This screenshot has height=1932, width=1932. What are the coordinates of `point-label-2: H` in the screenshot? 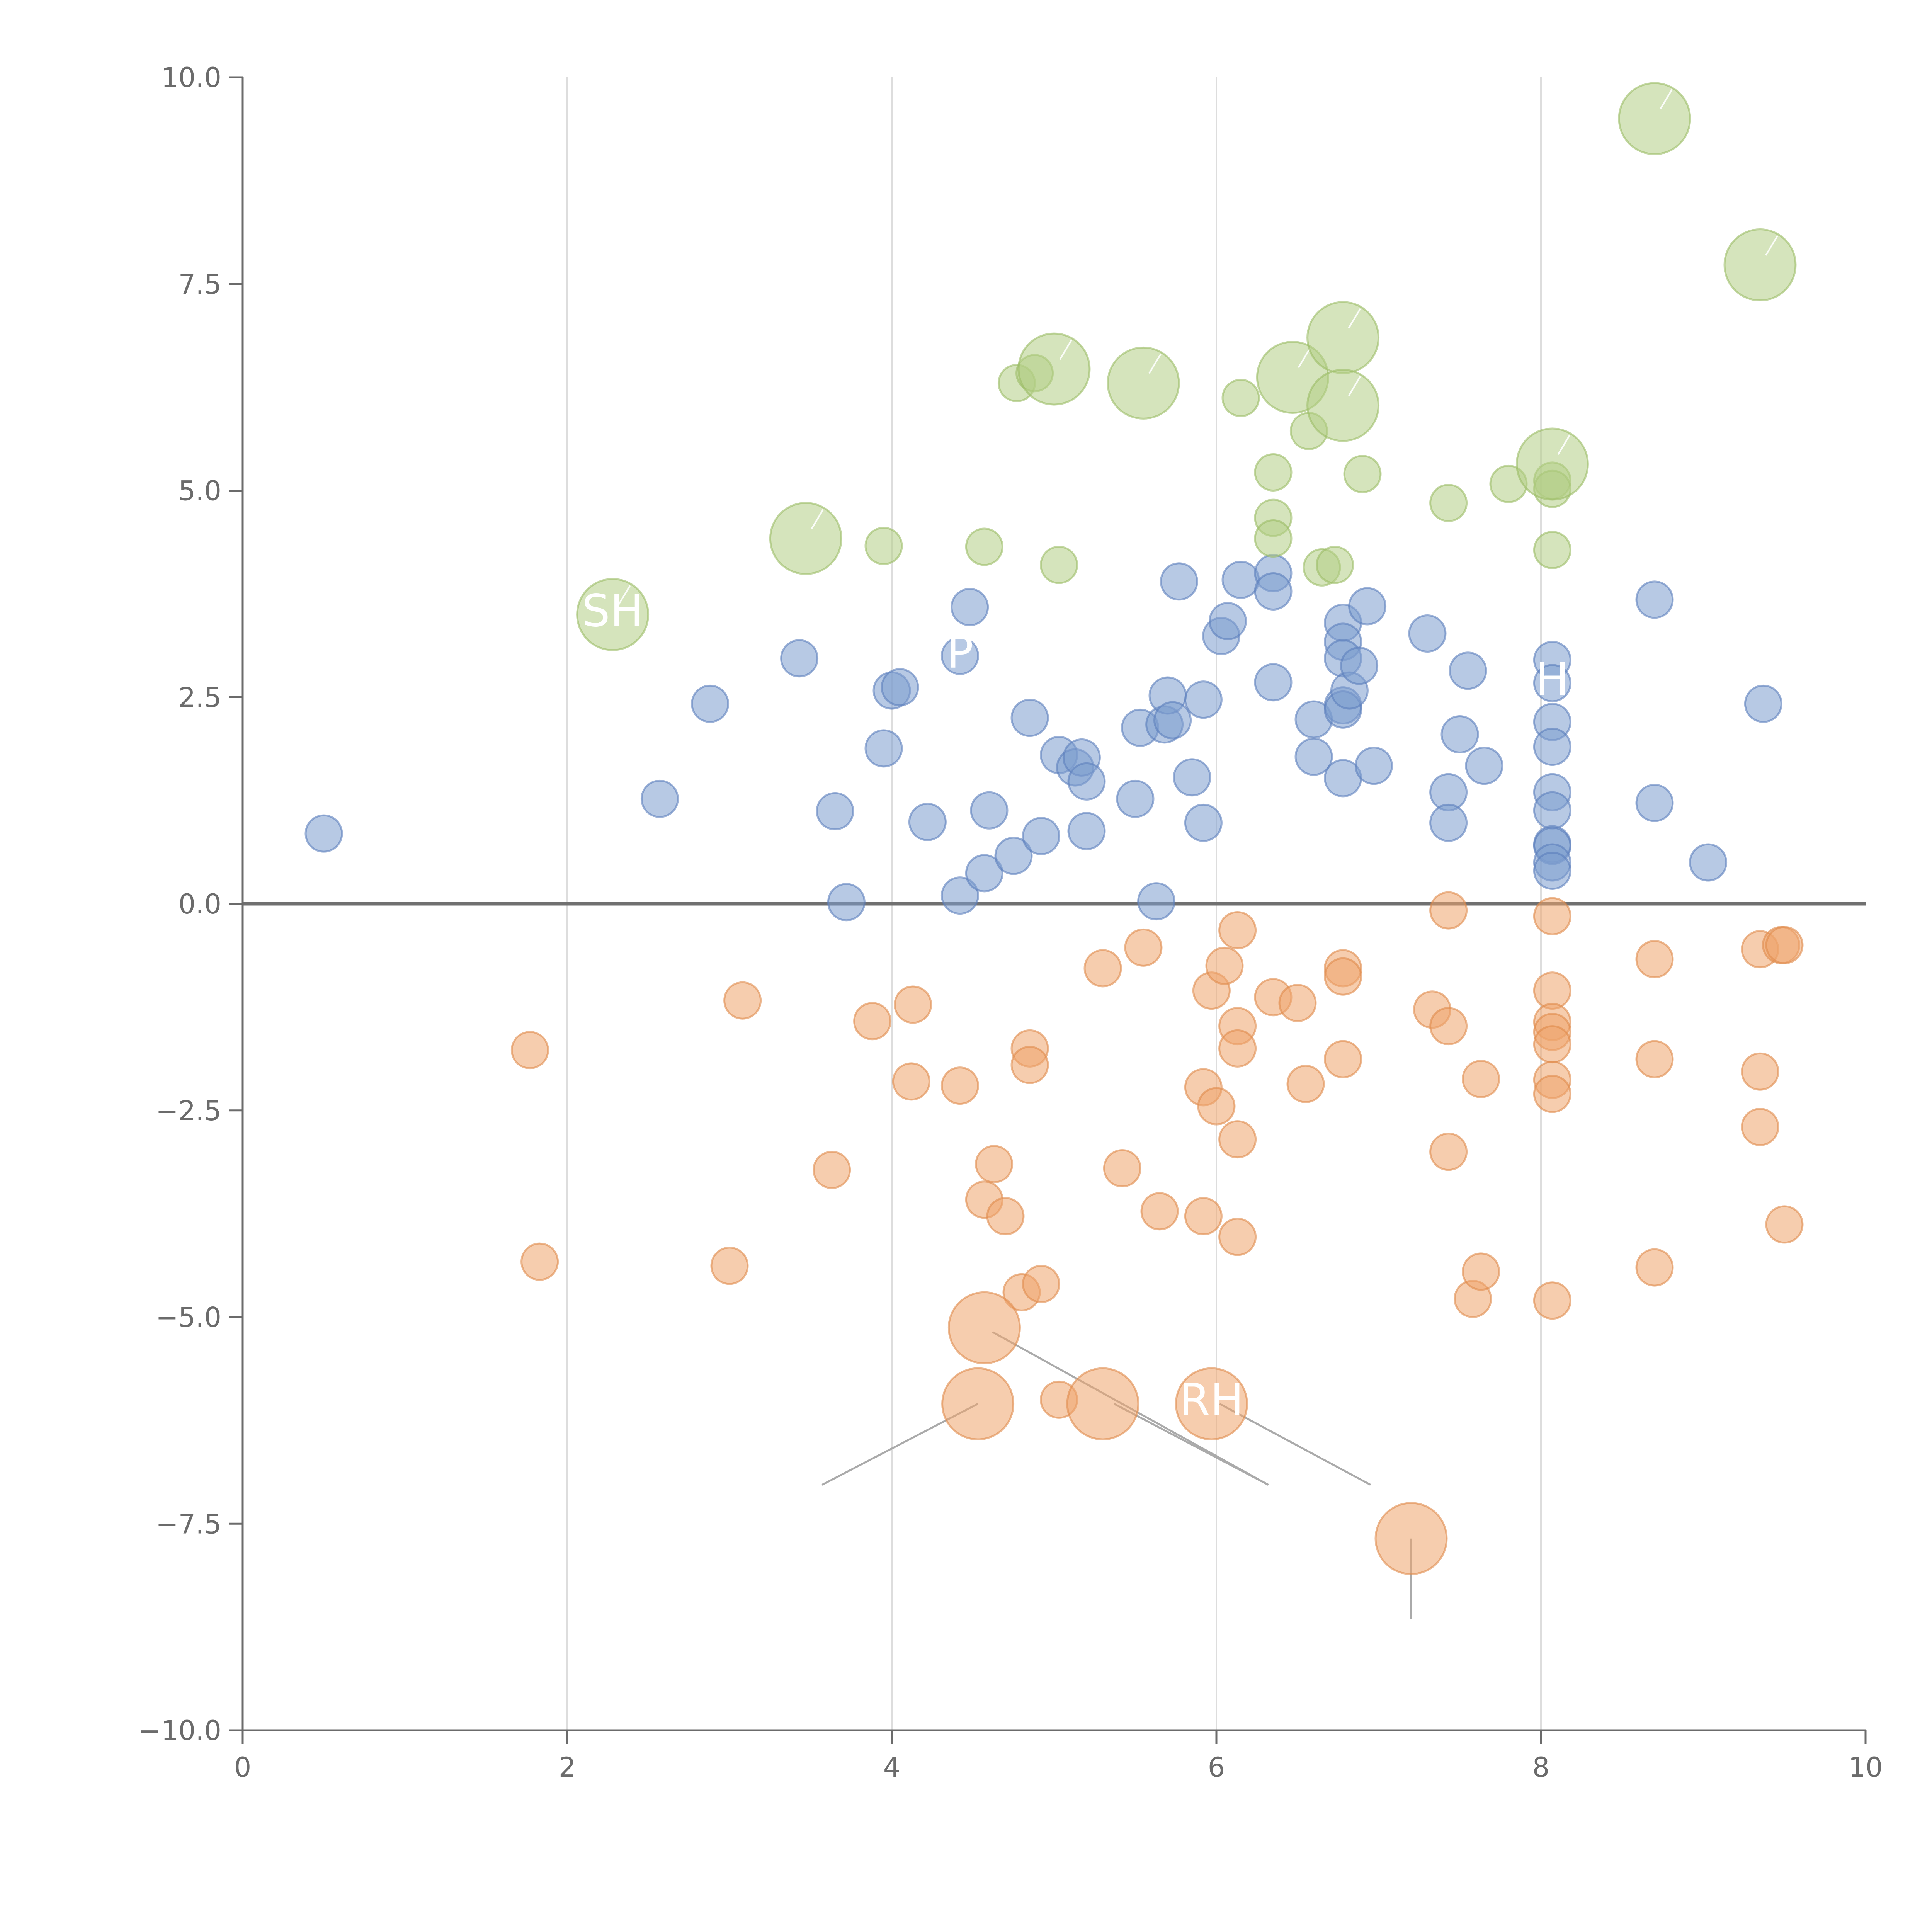 It's located at (1553, 680).